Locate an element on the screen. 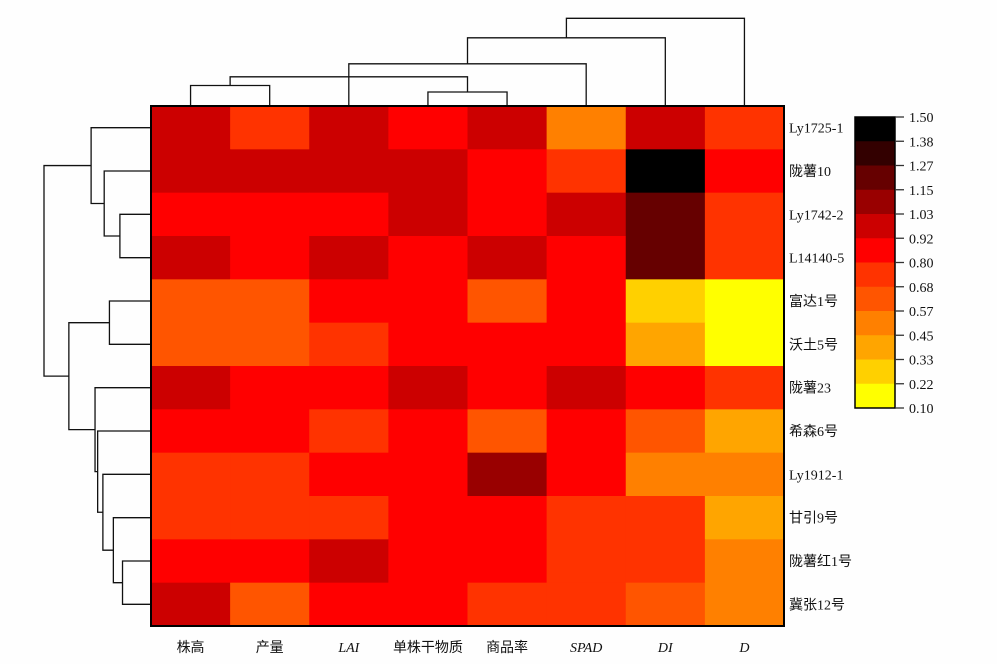  colorbar-tick-label: 0.33 is located at coordinates (921, 361).